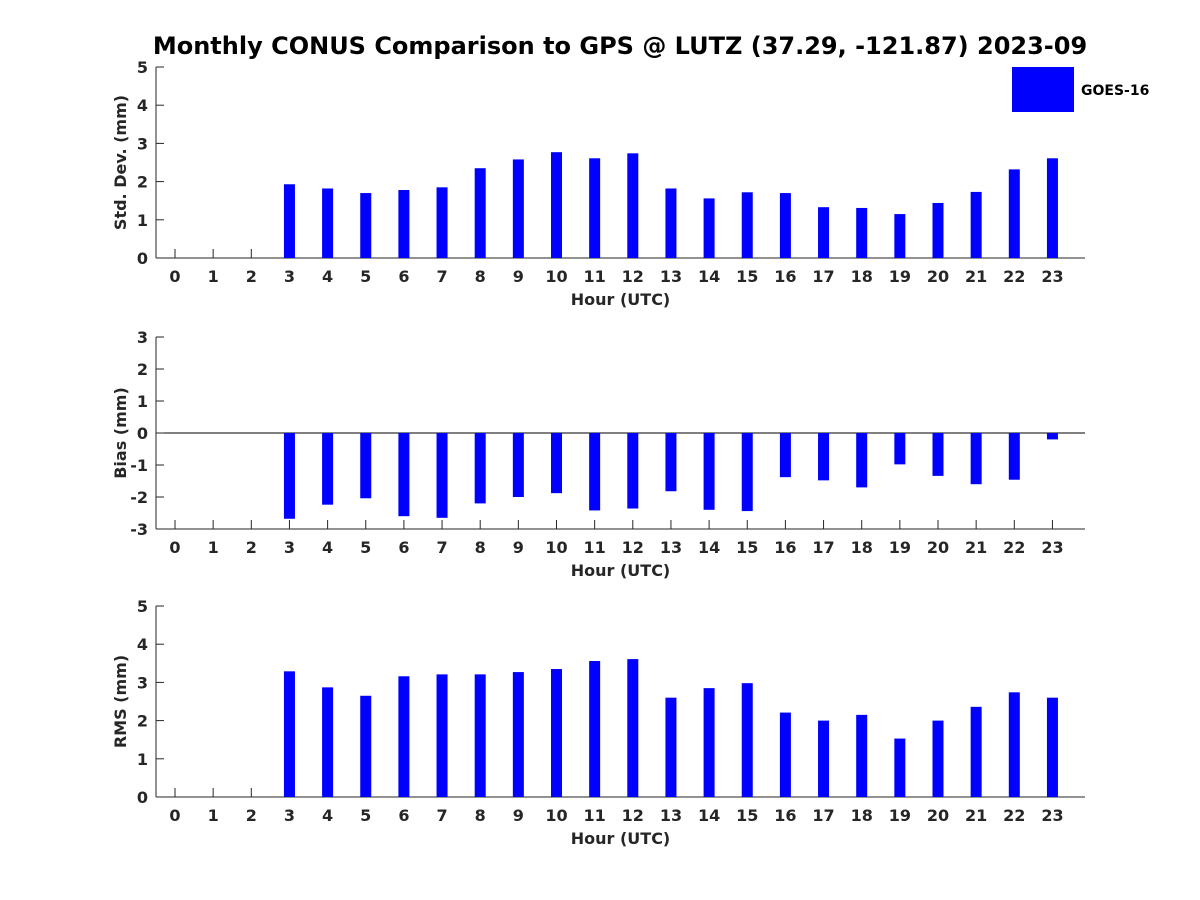 The height and width of the screenshot is (900, 1200). I want to click on bias-x-tick-label: 17, so click(823, 547).